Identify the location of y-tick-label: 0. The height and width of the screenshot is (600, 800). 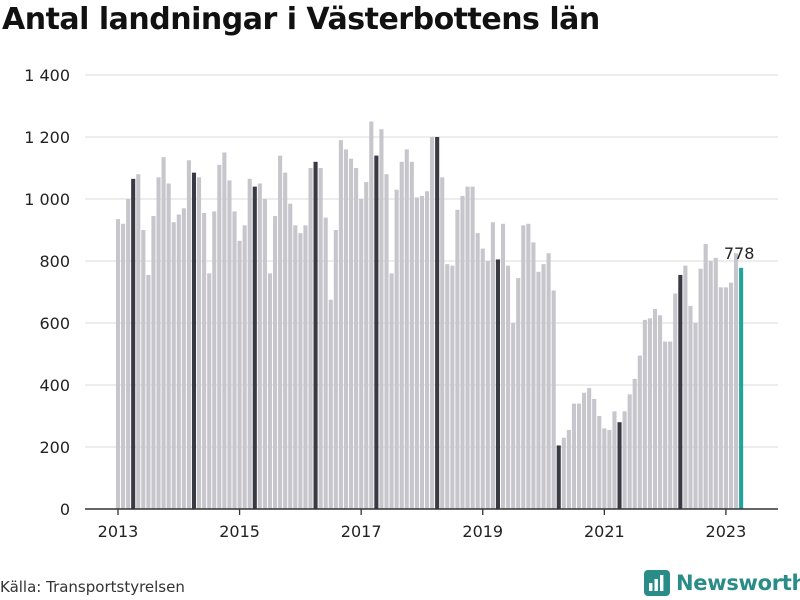
(65, 509).